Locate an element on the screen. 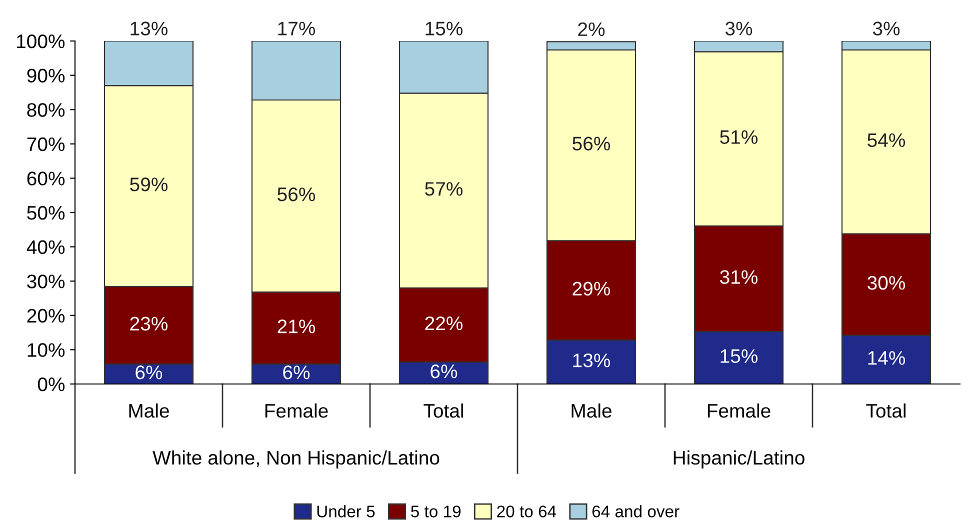 This screenshot has width=974, height=529. data-label: 59% is located at coordinates (149, 185).